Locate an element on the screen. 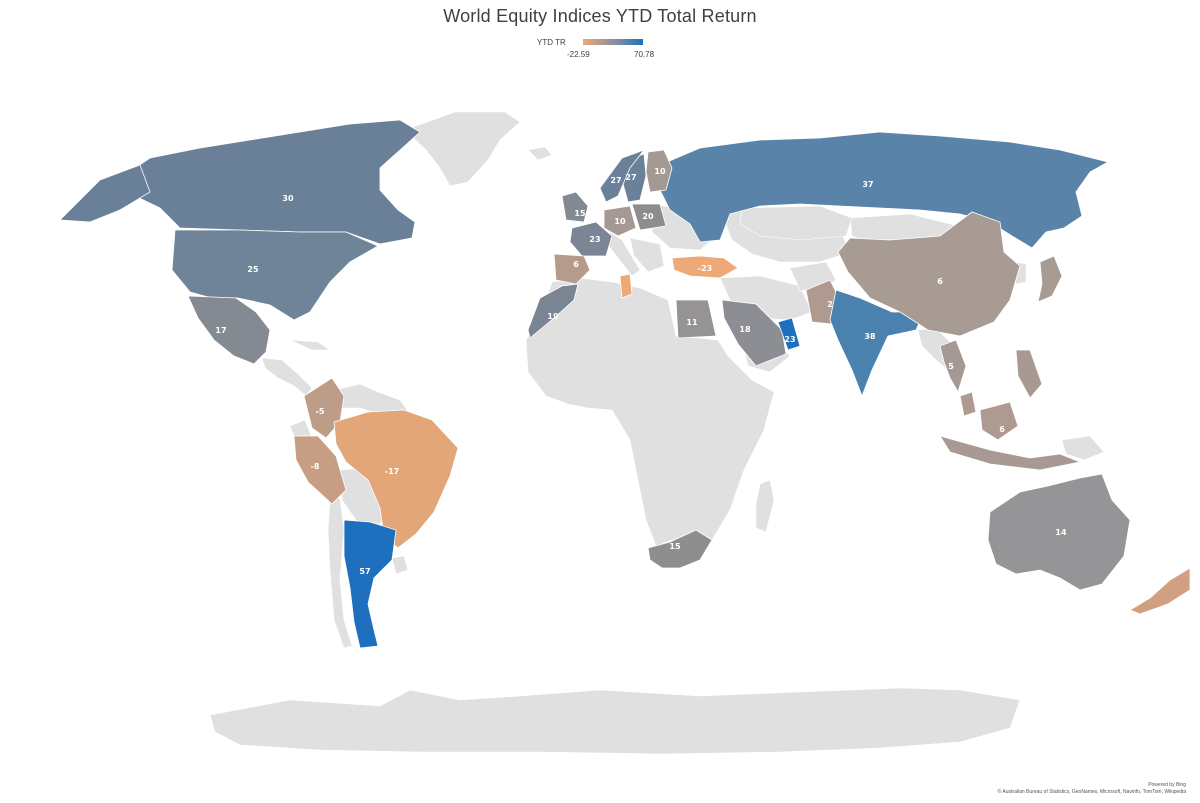 The height and width of the screenshot is (803, 1200). country-australia is located at coordinates (1059, 532).